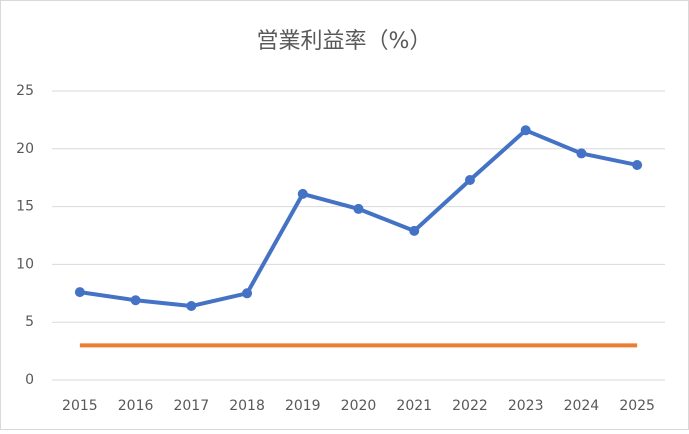 The height and width of the screenshot is (434, 689). Describe the element at coordinates (29, 380) in the screenshot. I see `y-tick-label: 0` at that location.